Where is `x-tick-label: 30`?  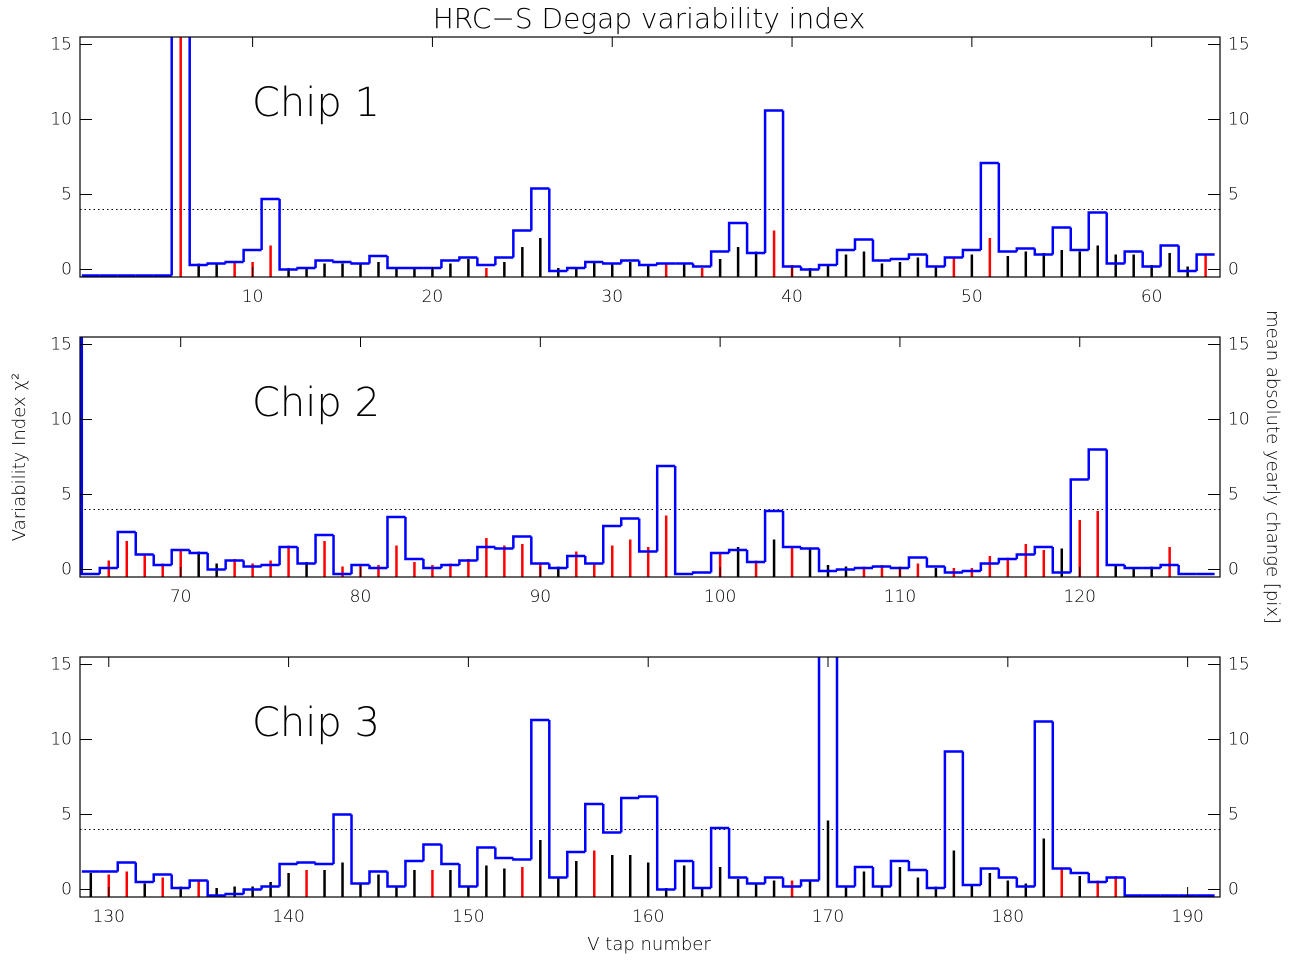
x-tick-label: 30 is located at coordinates (612, 297).